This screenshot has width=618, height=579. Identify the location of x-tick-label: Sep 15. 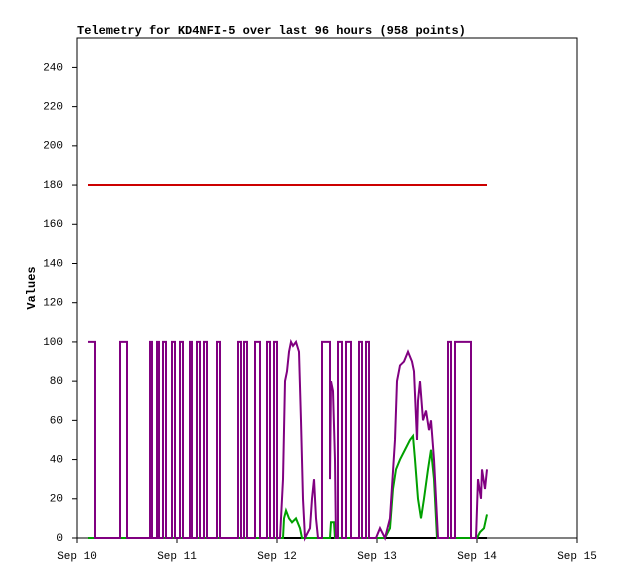
(577, 557).